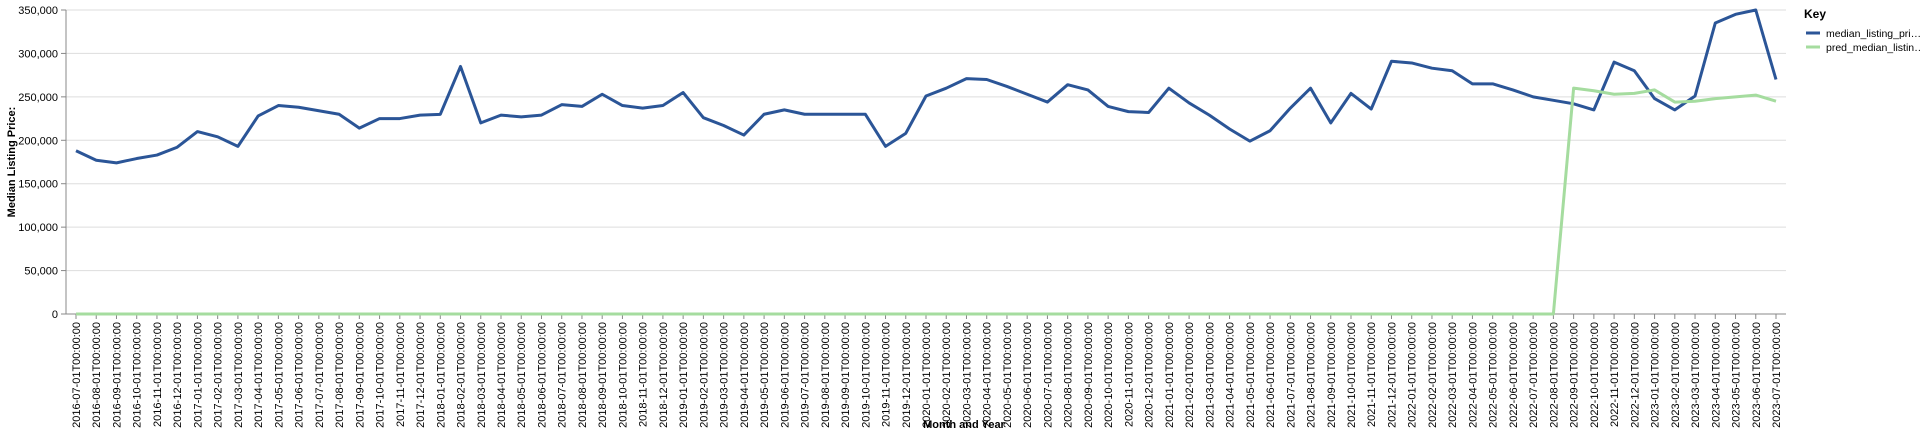 The image size is (1920, 434). What do you see at coordinates (41, 272) in the screenshot?
I see `y-tick-label: 50,000` at bounding box center [41, 272].